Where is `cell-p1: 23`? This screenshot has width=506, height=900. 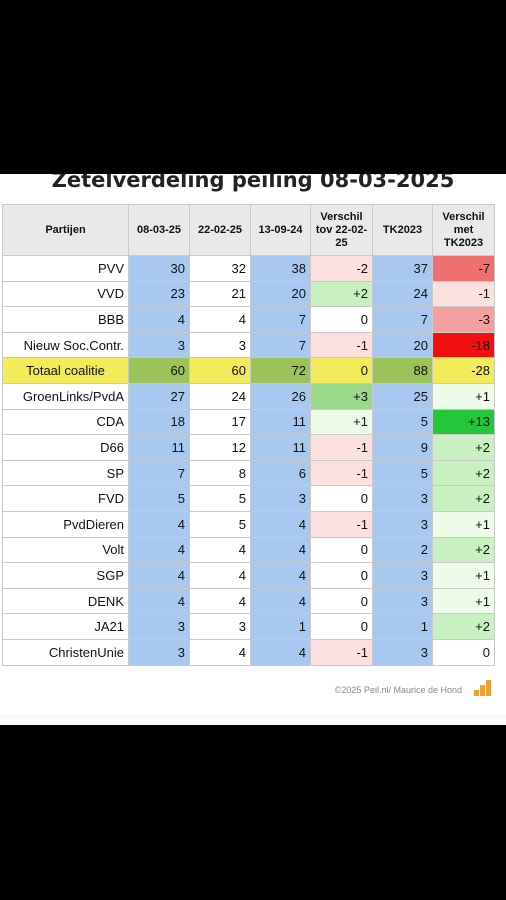 cell-p1: 23 is located at coordinates (159, 294).